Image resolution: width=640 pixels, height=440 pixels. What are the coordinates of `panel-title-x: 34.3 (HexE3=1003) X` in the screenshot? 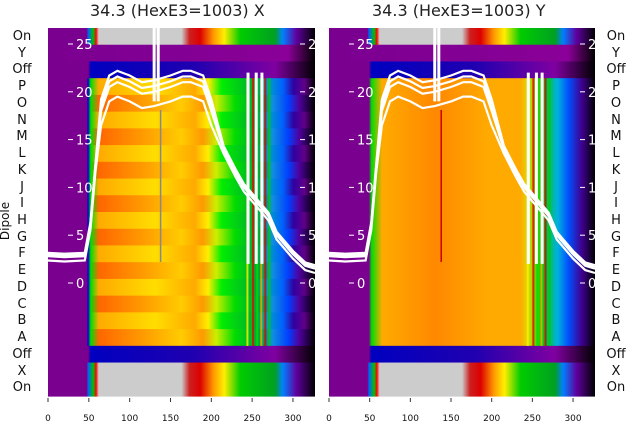 It's located at (177, 10).